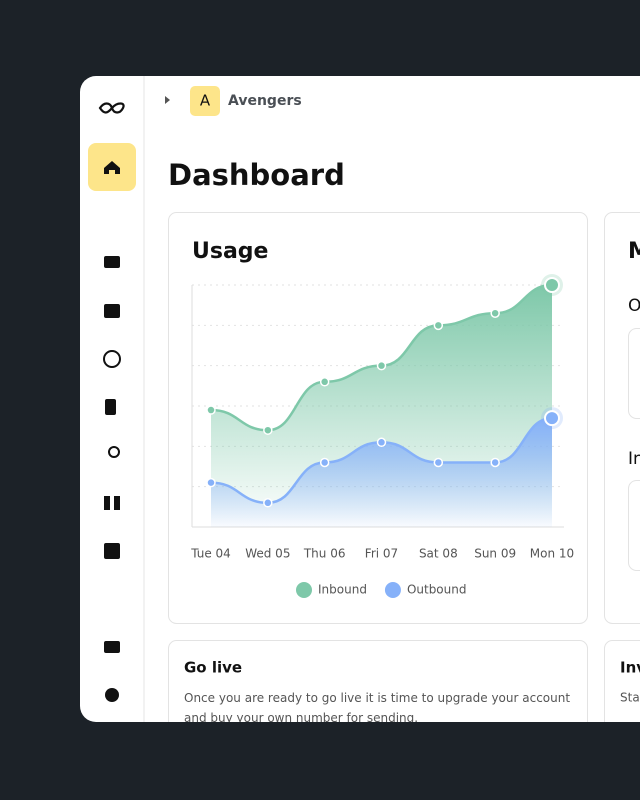 This screenshot has height=800, width=640. What do you see at coordinates (112, 551) in the screenshot?
I see `nav-channels` at bounding box center [112, 551].